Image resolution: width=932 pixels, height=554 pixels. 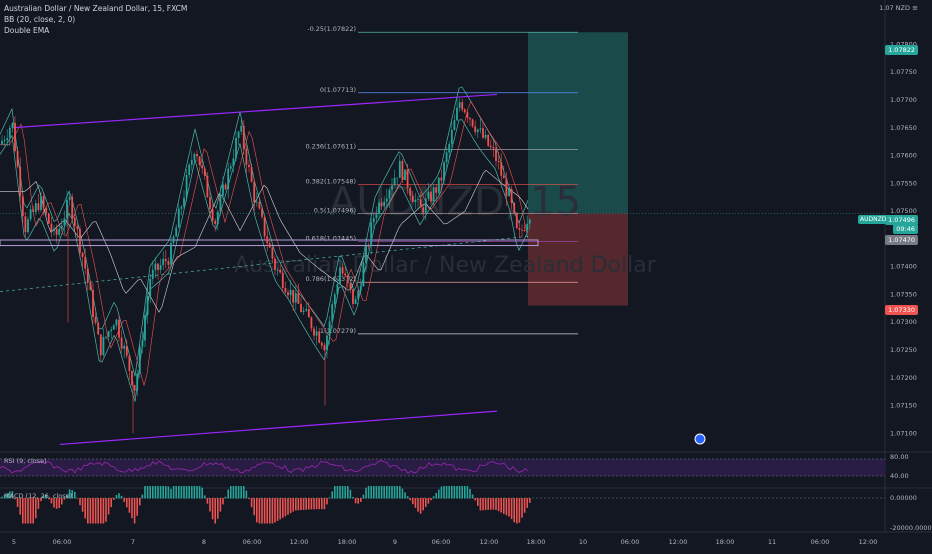 I want to click on profit-zone, so click(x=578, y=123).